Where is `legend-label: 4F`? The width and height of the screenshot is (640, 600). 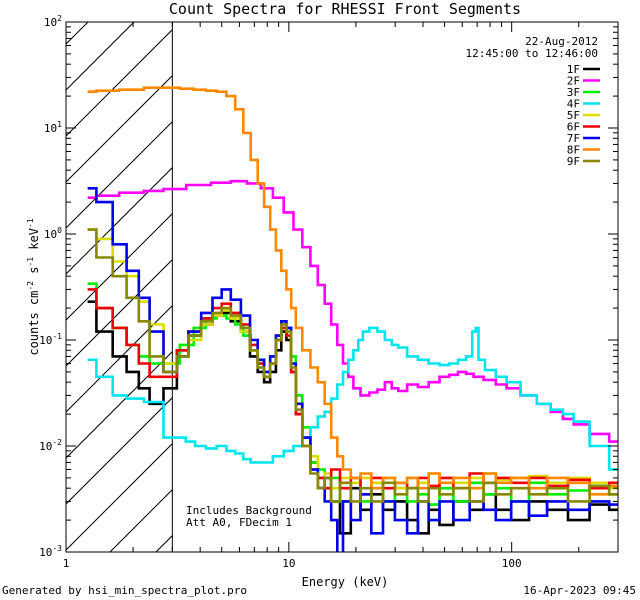 legend-label: 4F is located at coordinates (573, 104).